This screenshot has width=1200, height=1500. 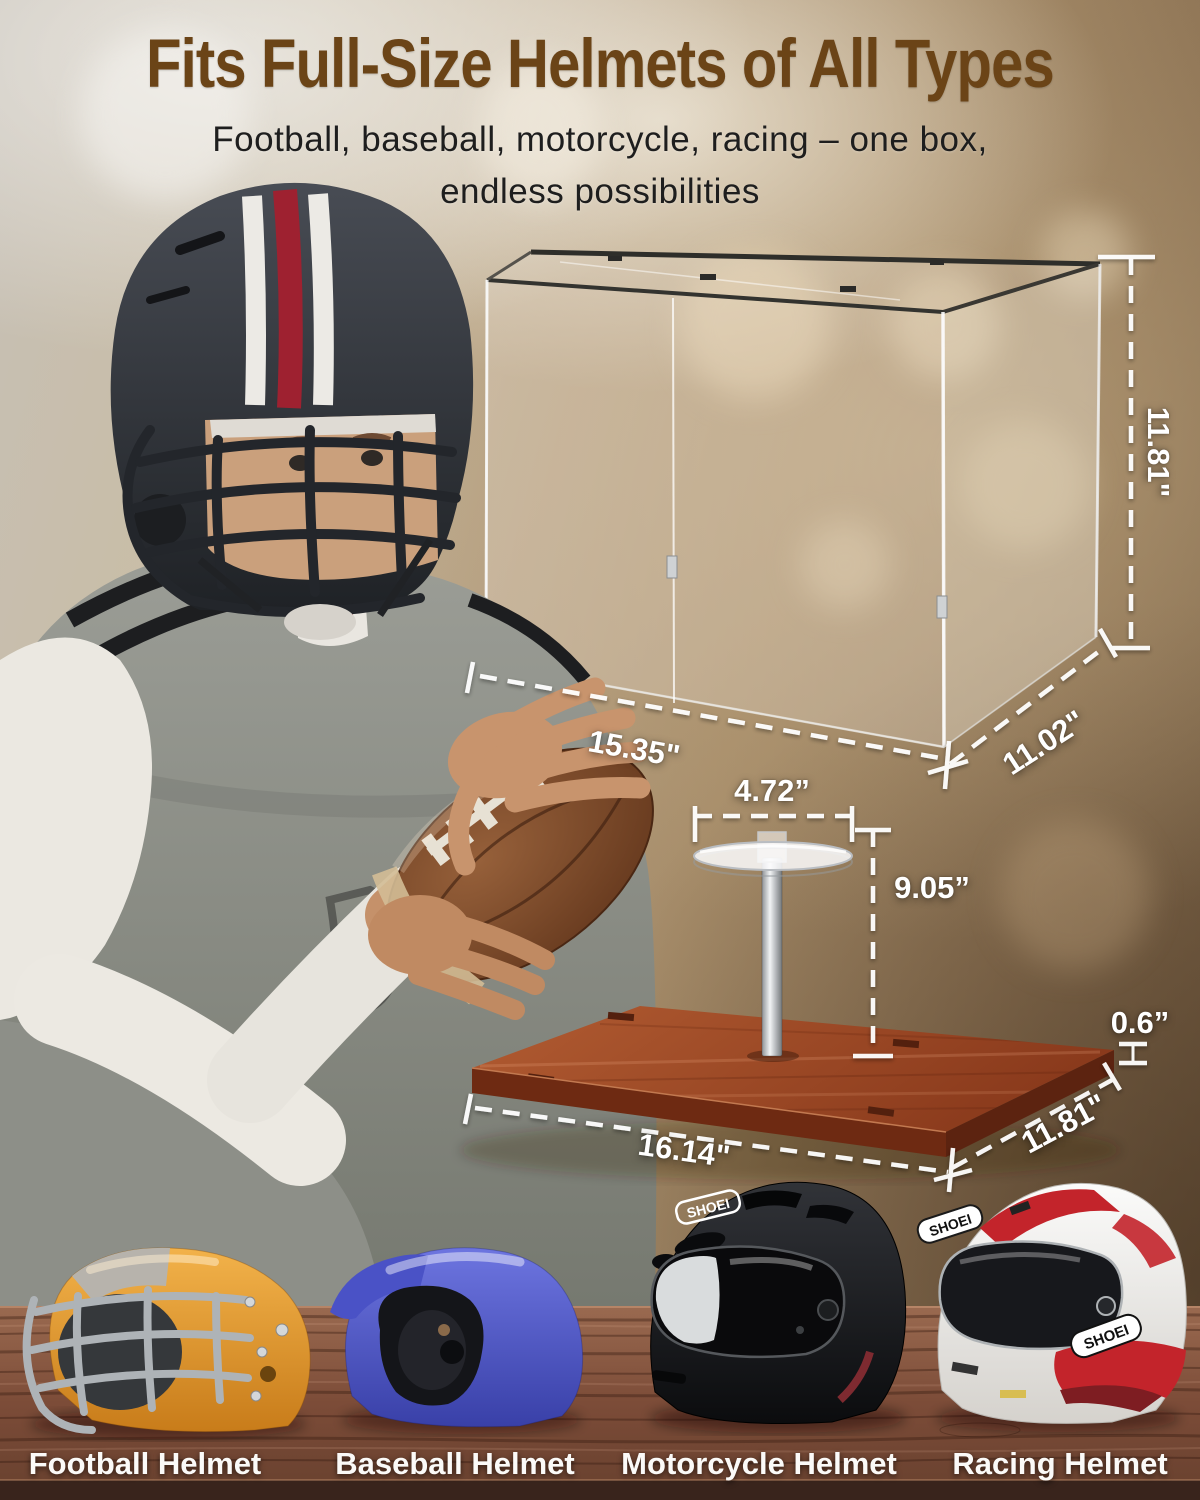 I want to click on racing-helmet-sticker, so click(x=1013, y=1394).